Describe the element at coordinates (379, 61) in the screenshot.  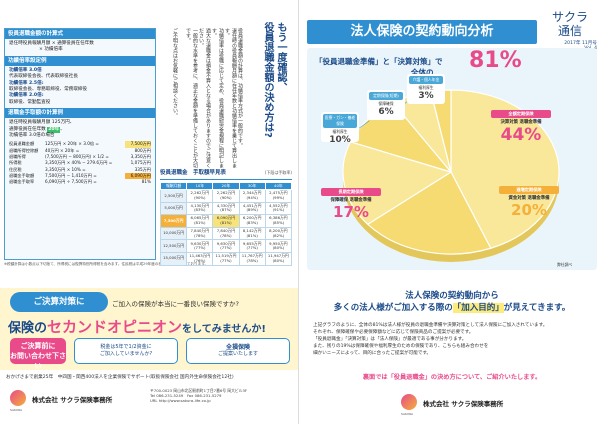
I see `chart-headline-a: 「役員退職金準備」と「決算対策」で` at that location.